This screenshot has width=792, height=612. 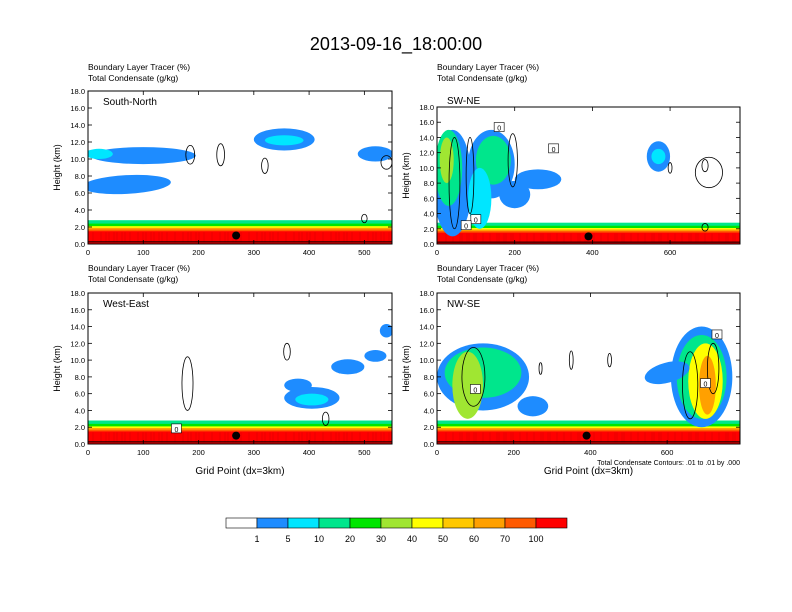 I want to click on x-tick-label: 300, so click(x=254, y=252).